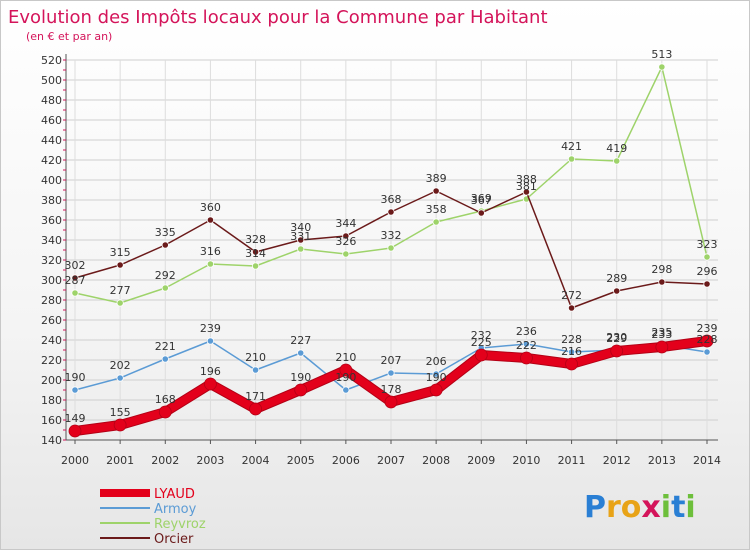  I want to click on y-tick-label: 440, so click(51, 140).